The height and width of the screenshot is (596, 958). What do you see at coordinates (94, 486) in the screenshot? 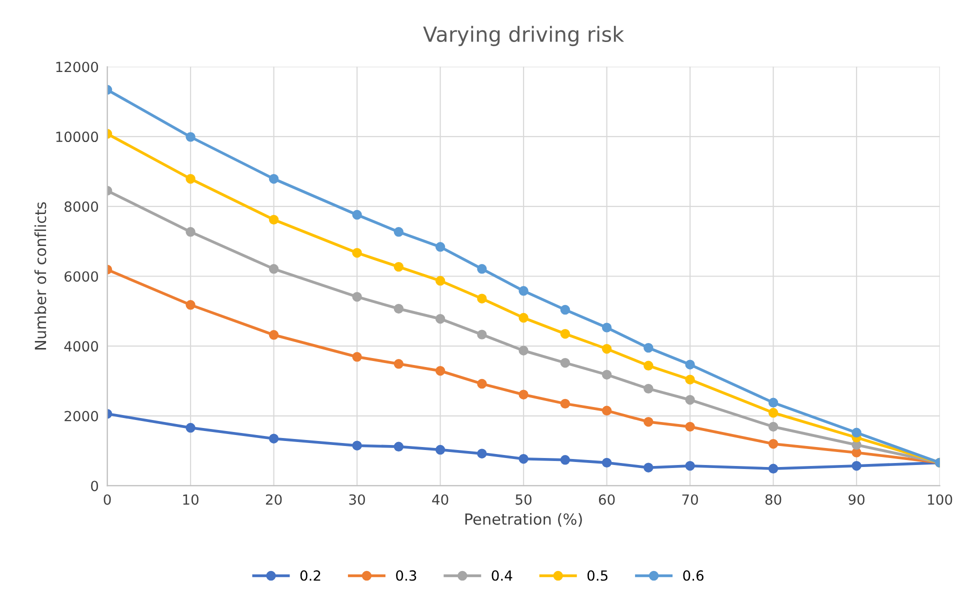
I see `y-tick-label: 0` at bounding box center [94, 486].